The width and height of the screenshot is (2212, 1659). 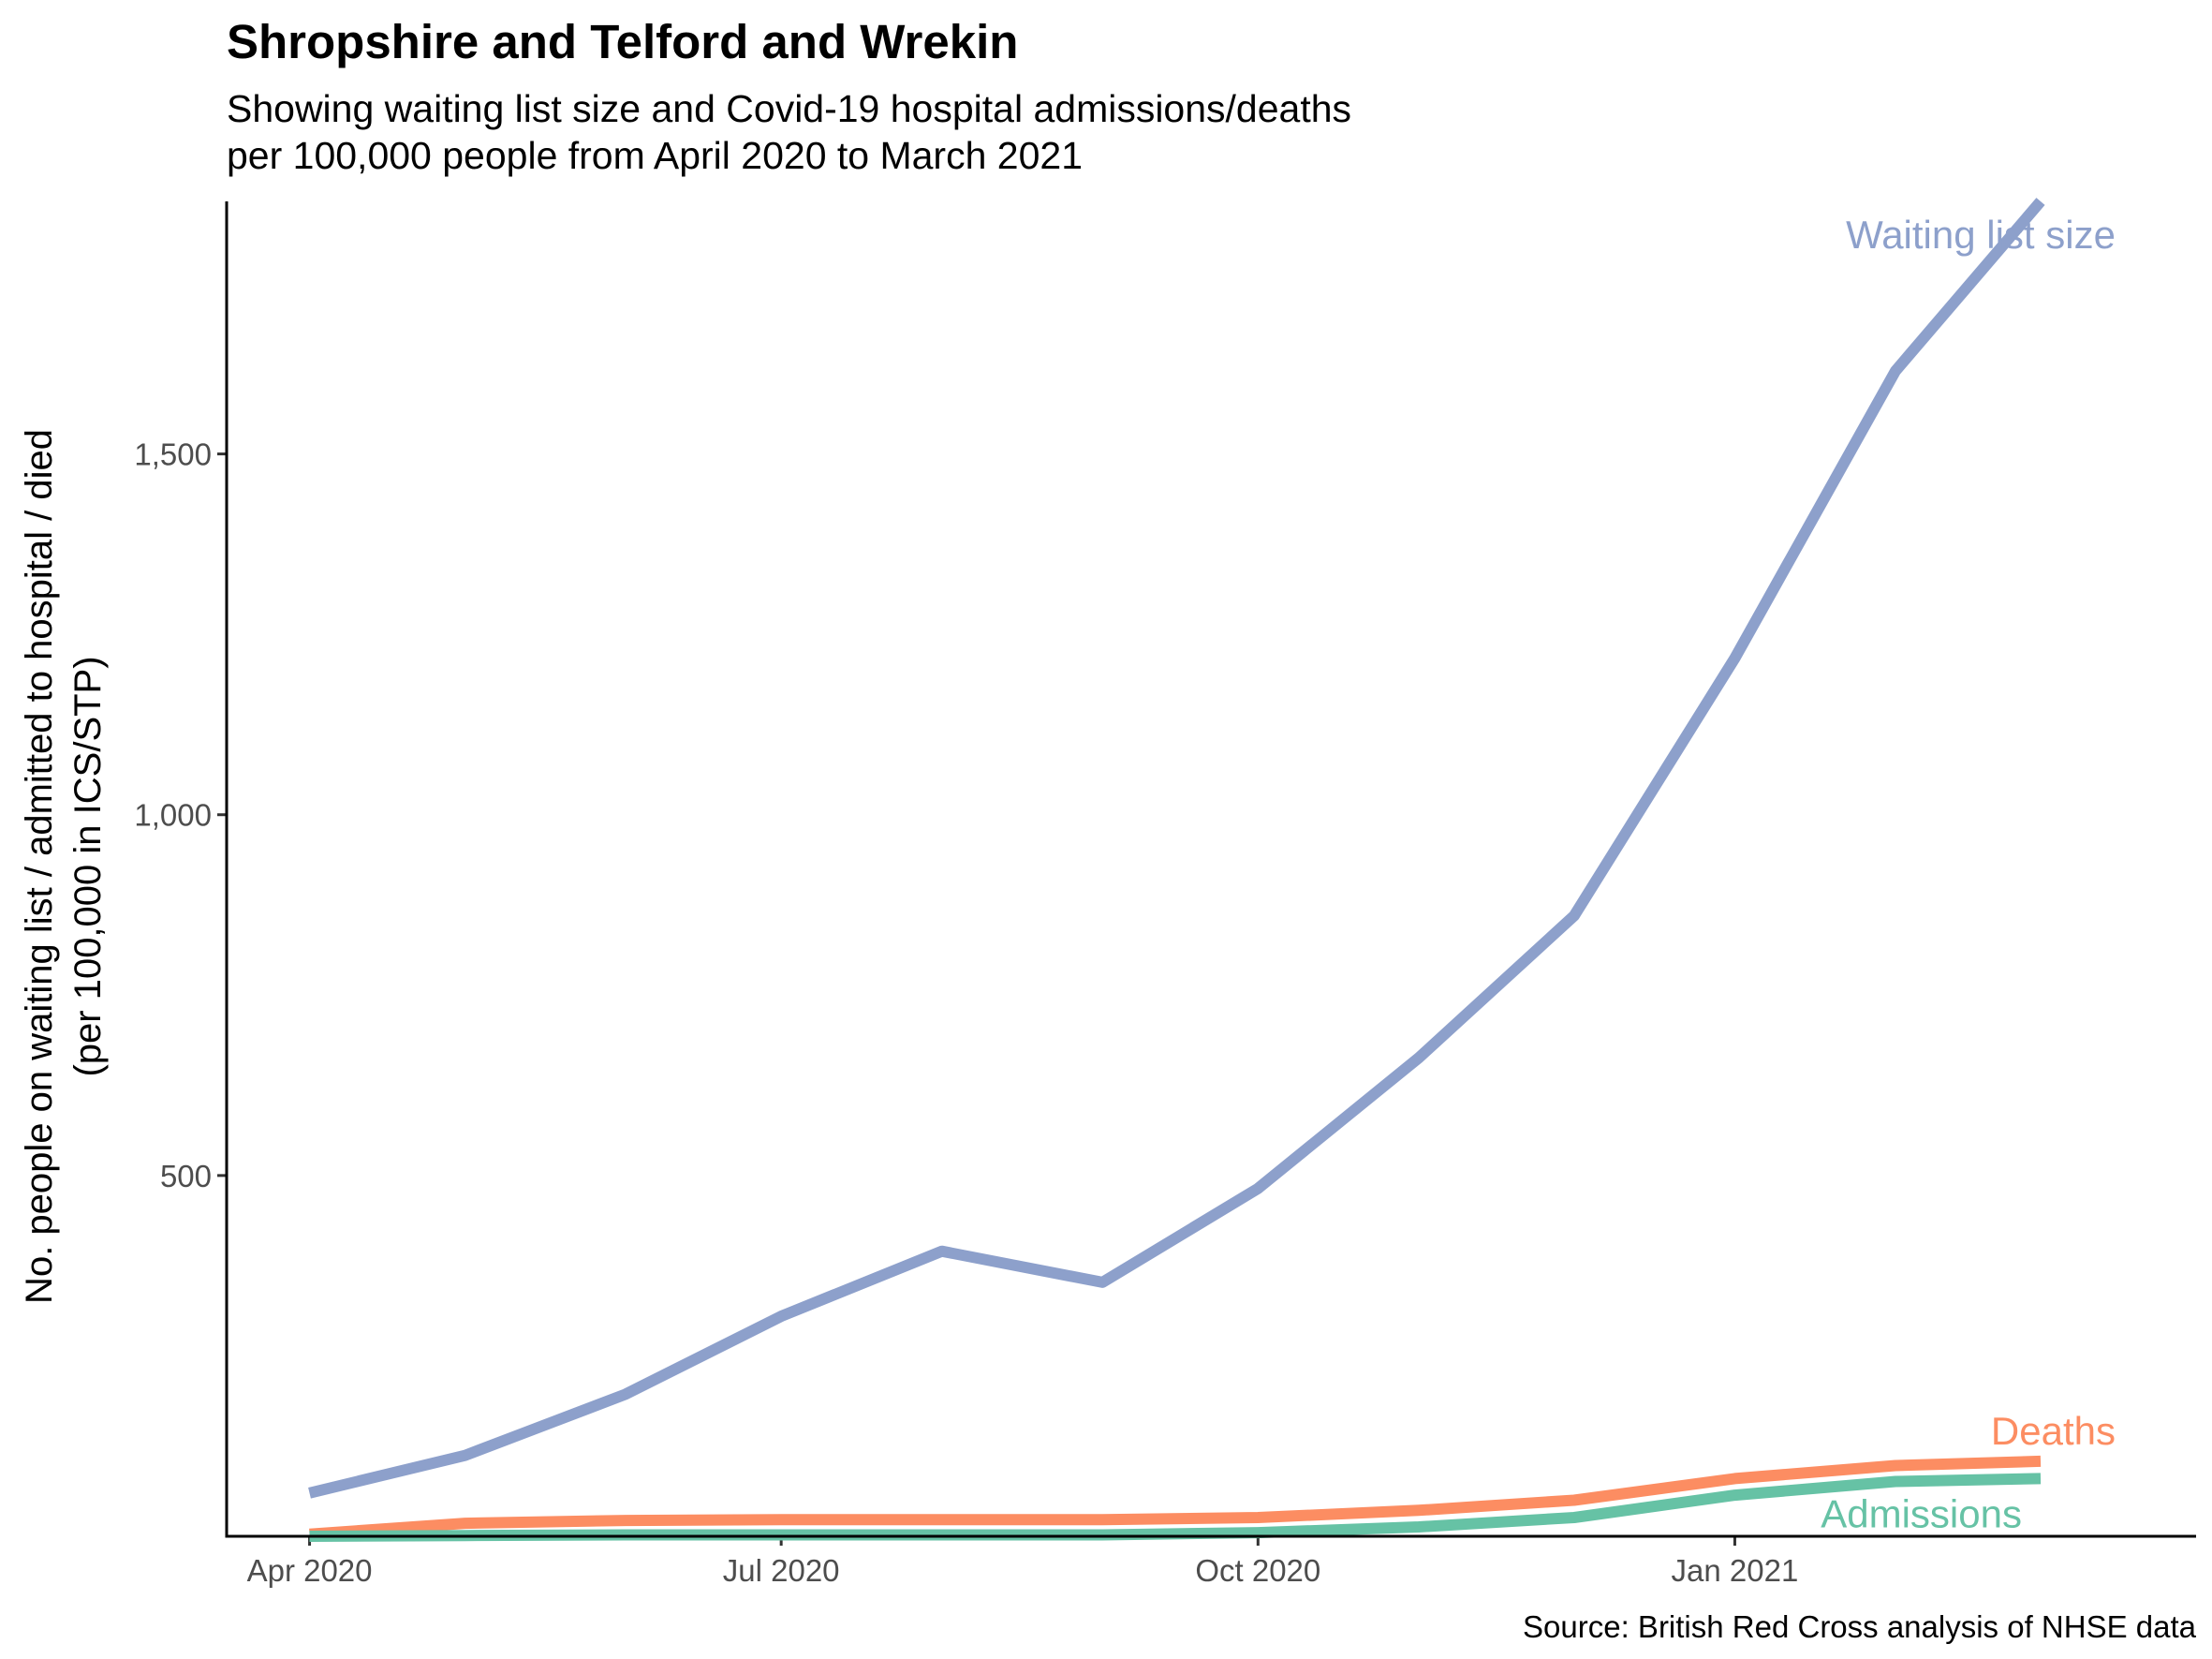 I want to click on x-tick-label: Jan 2021, so click(x=1735, y=1571).